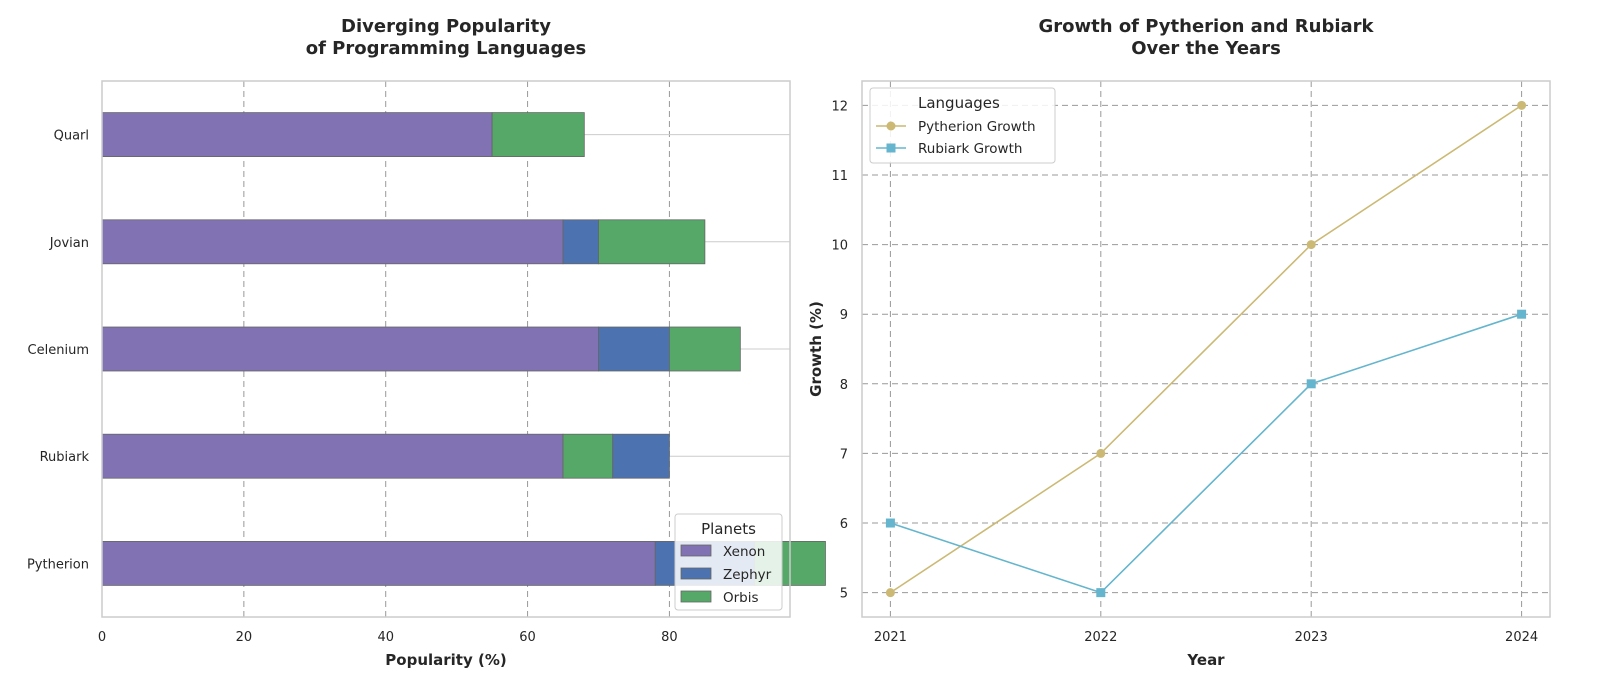 The image size is (1600, 700). I want to click on line-chart-title-line1: Growth of Pytherion and Rubiark, so click(1206, 26).